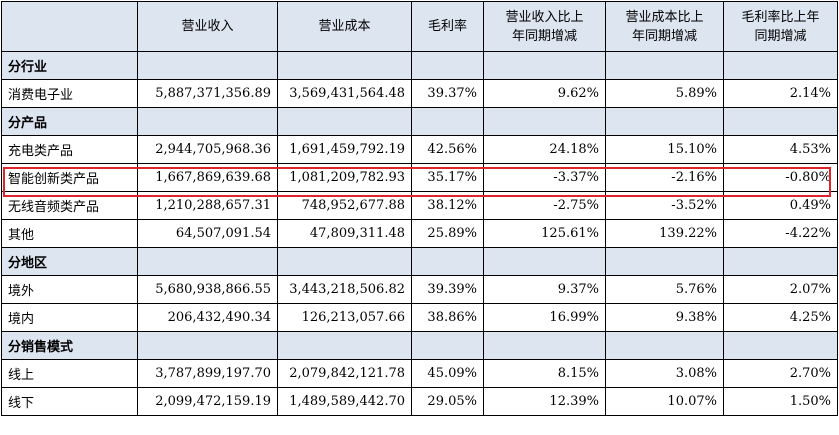 The width and height of the screenshot is (839, 435). Describe the element at coordinates (544, 36) in the screenshot. I see `header-revenue-yoy-l2: 年同期增减` at that location.